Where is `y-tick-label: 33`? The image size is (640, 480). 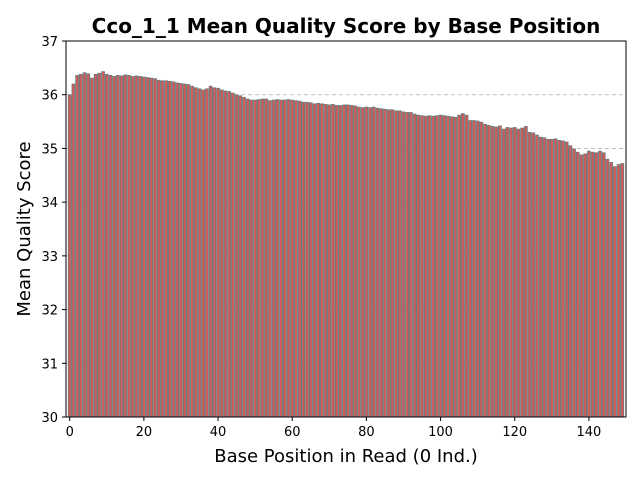
y-tick-label: 33 is located at coordinates (49, 257).